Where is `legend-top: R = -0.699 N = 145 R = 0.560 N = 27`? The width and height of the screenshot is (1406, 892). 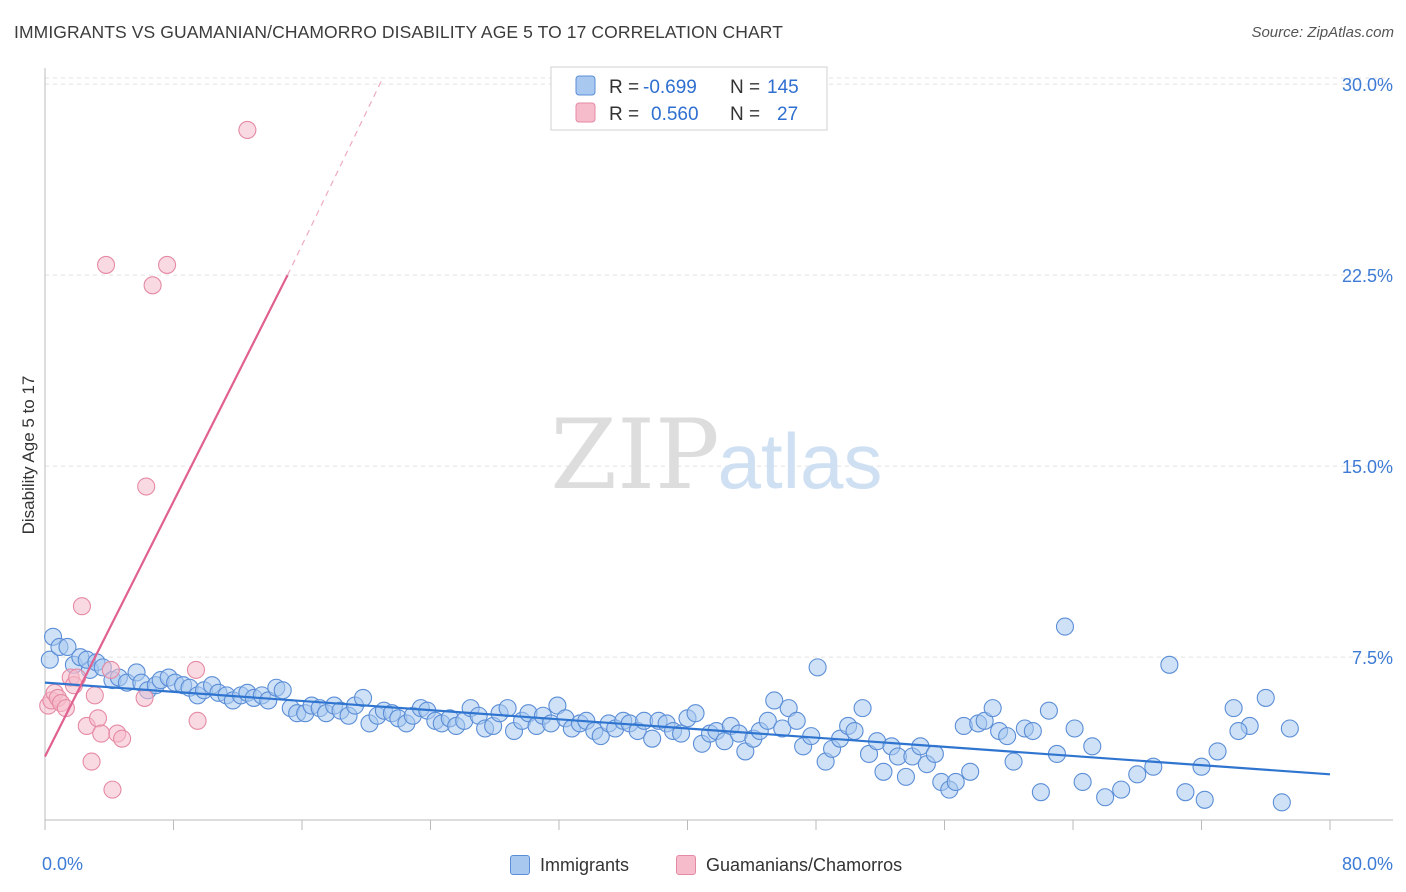 legend-top: R = -0.699 N = 145 R = 0.560 N = 27 is located at coordinates (689, 98).